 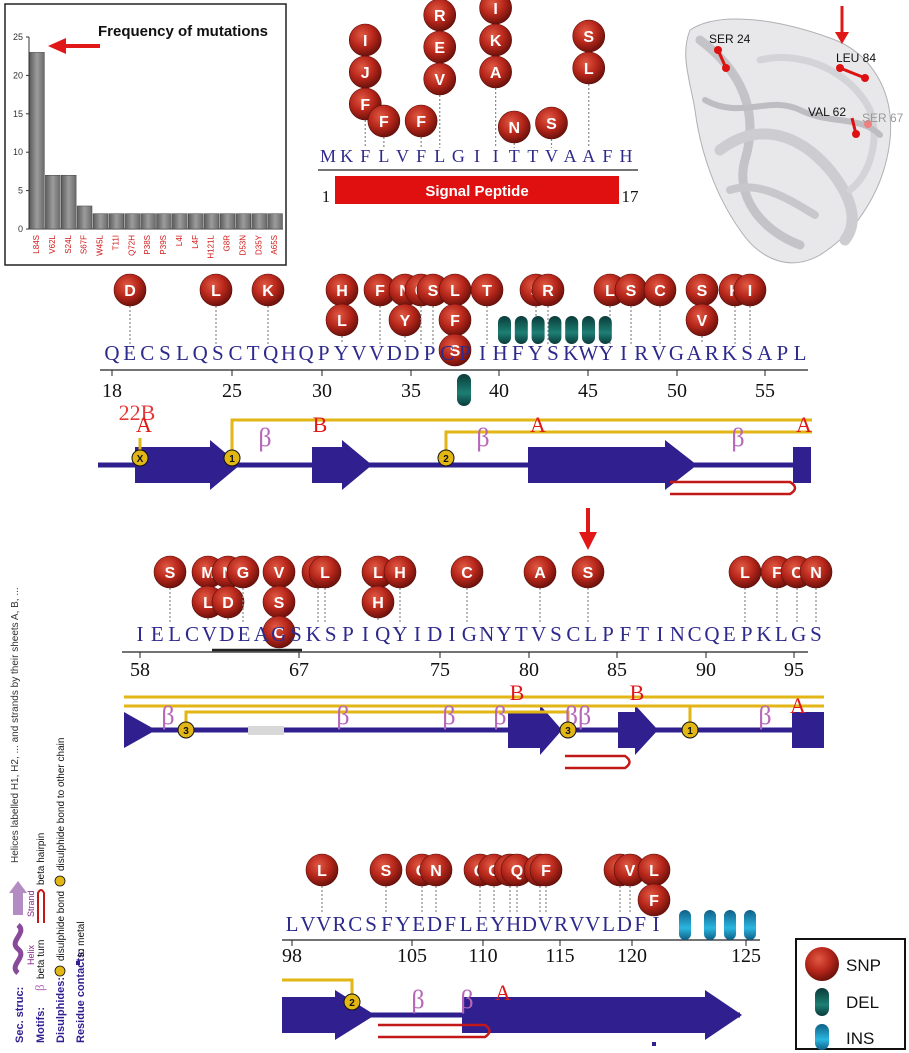 I want to click on snp-letter: D, so click(x=130, y=291).